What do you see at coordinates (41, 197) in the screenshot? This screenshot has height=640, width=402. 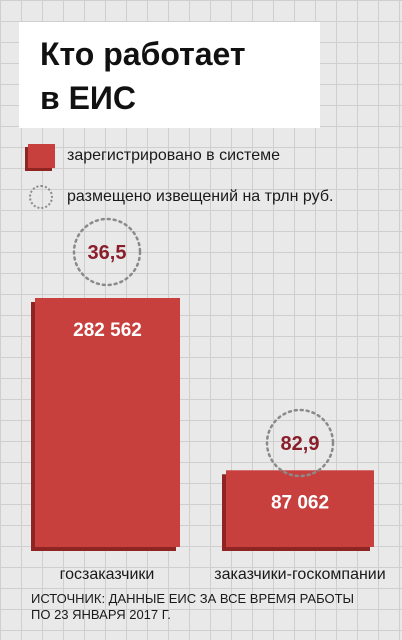 I see `dotted-circle-icon` at bounding box center [41, 197].